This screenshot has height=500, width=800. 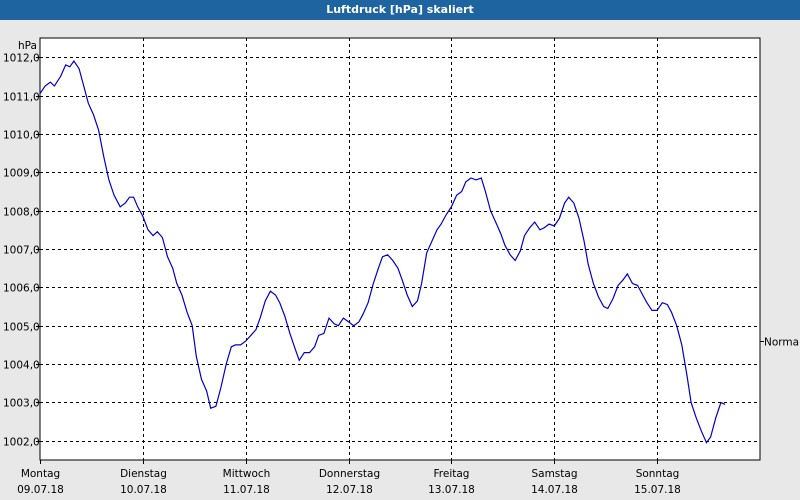 What do you see at coordinates (246, 490) in the screenshot?
I see `x-tick-date-label: 11.07.18` at bounding box center [246, 490].